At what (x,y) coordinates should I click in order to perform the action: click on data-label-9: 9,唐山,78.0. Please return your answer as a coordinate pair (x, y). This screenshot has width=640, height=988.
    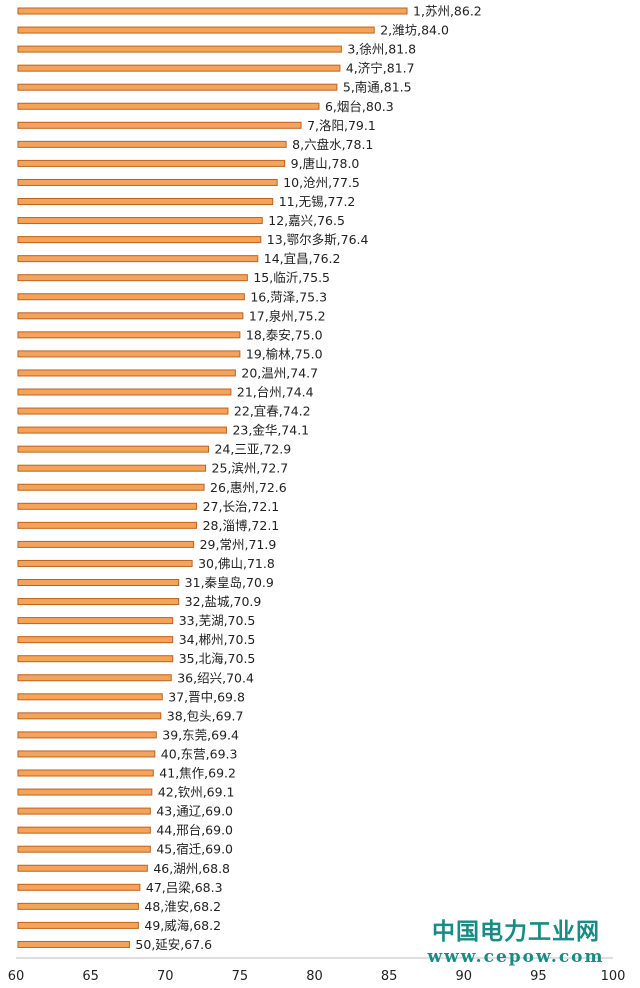
    Looking at the image, I should click on (325, 163).